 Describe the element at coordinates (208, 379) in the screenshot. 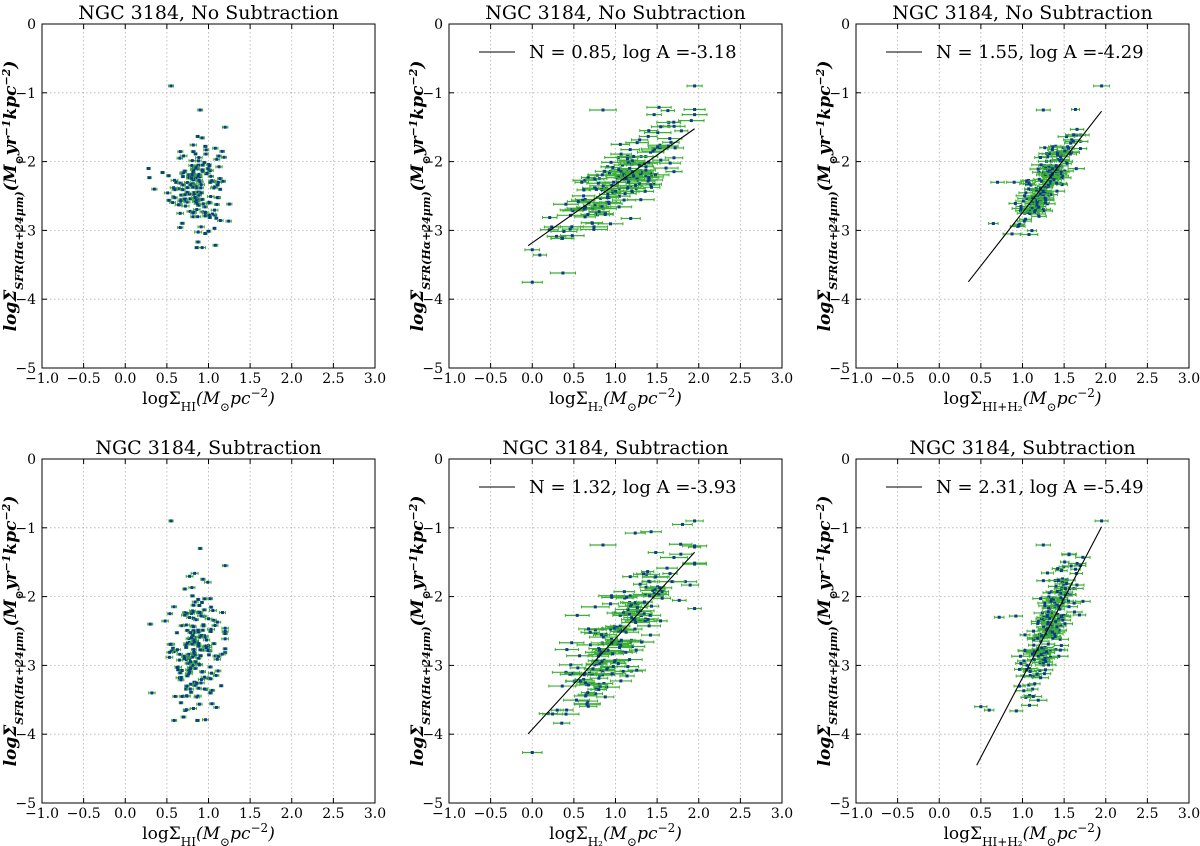

I see `x-tick-label: 1.0` at that location.